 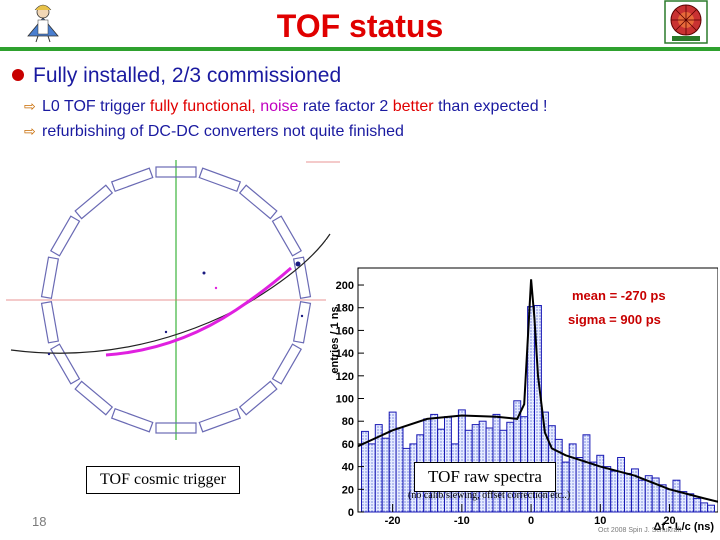 I want to click on y-tick-label: 160, so click(x=345, y=331).